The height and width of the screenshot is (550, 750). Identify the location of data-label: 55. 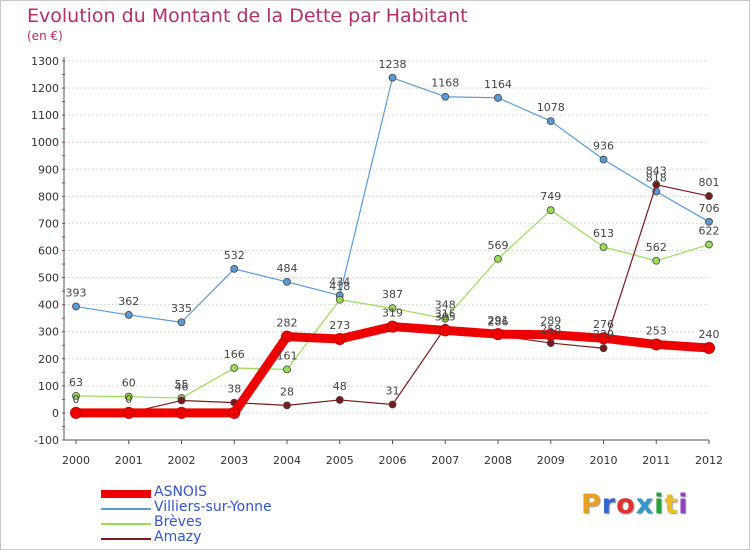
(182, 384).